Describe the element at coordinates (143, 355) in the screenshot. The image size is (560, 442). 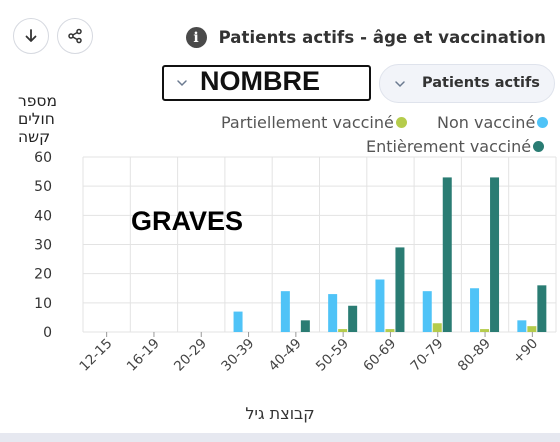
I see `x-tick-label: 16-19` at that location.